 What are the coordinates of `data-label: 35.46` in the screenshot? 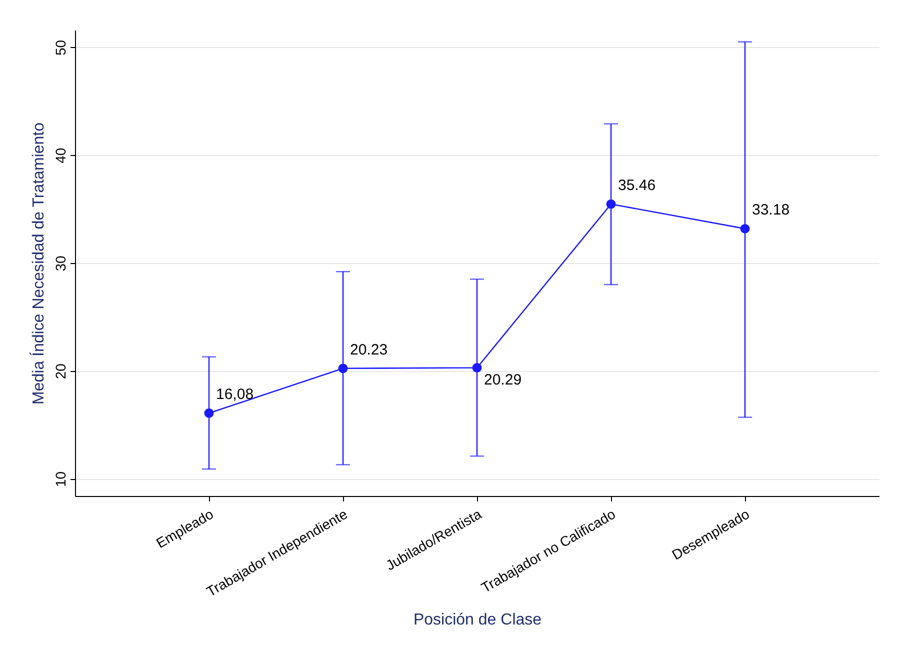 It's located at (637, 185).